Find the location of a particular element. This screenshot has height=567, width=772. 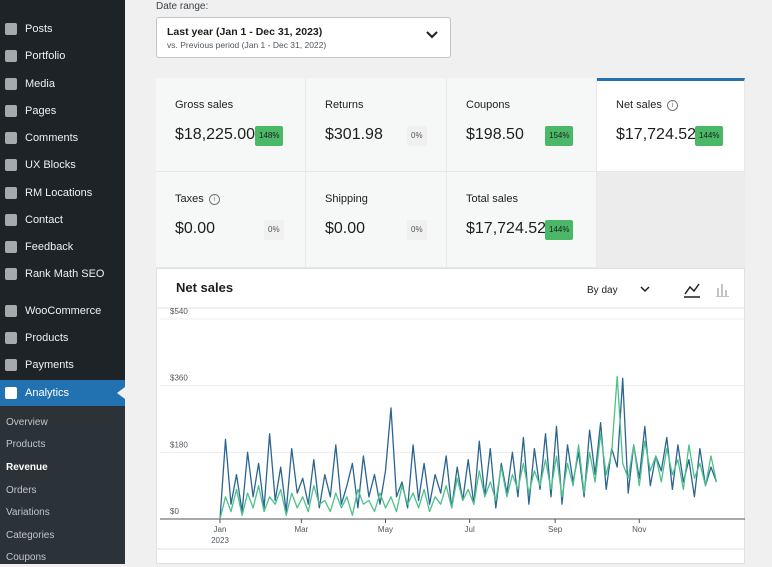

submenu-item: Orders is located at coordinates (21, 490).